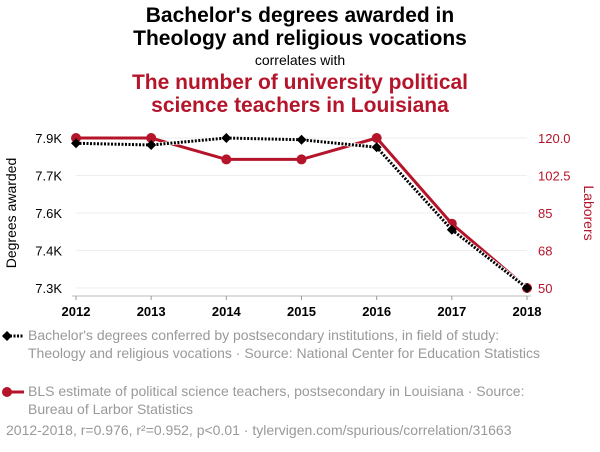 The width and height of the screenshot is (600, 452). What do you see at coordinates (48, 138) in the screenshot?
I see `y-left-tick-label: 7.9K` at bounding box center [48, 138].